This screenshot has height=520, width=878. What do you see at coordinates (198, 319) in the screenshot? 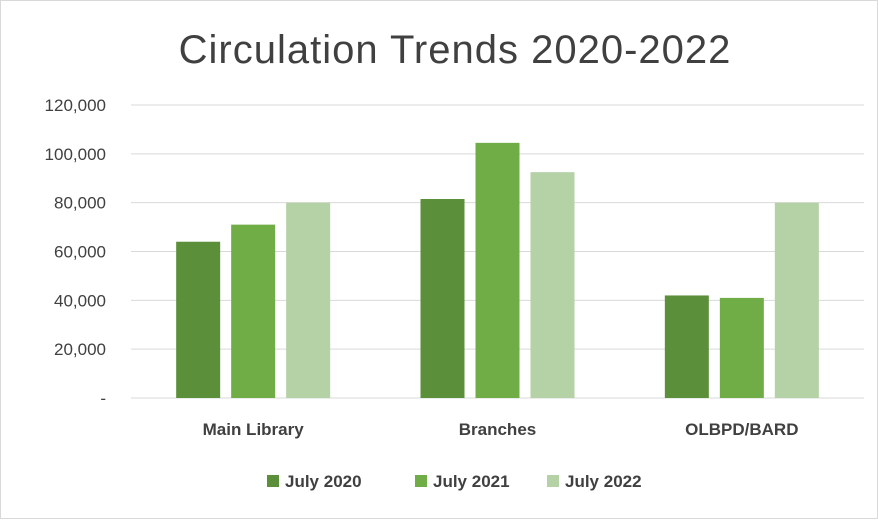
I see `bar-july-2020-main-library` at bounding box center [198, 319].